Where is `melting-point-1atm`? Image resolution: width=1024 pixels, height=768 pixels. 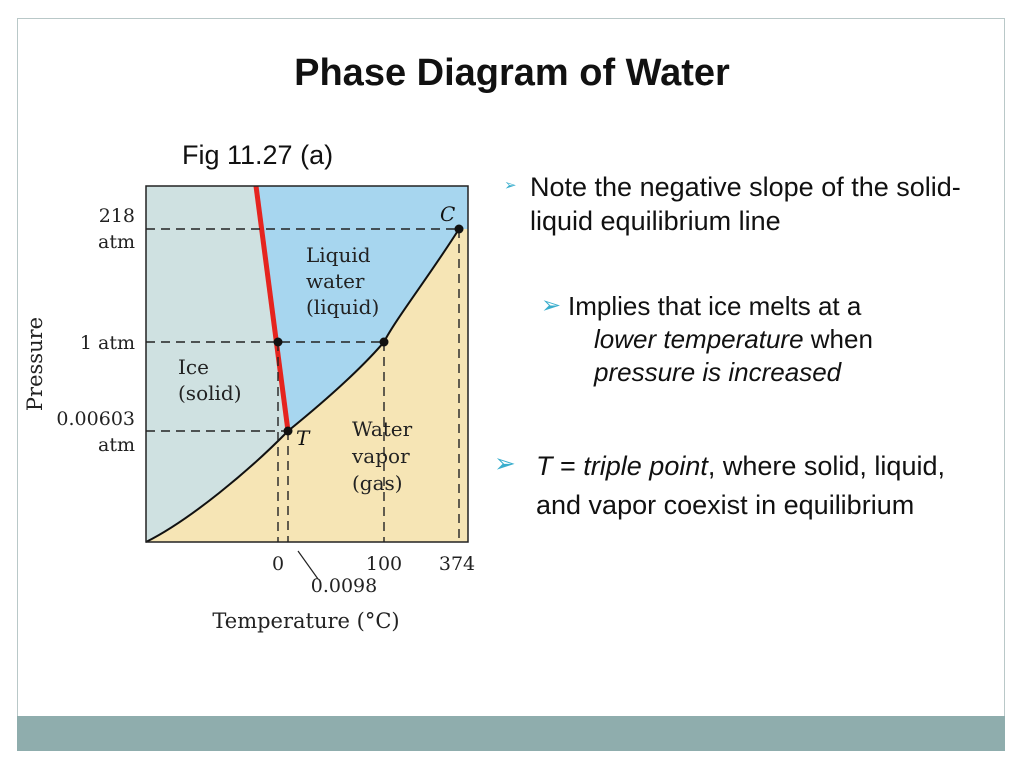
melting-point-1atm is located at coordinates (278, 342).